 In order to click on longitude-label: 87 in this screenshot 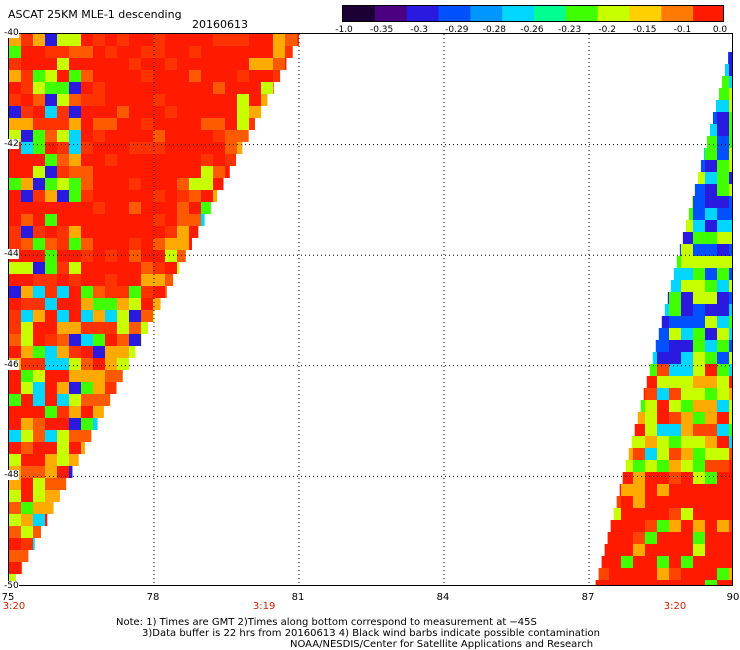, I will do `click(588, 597)`.